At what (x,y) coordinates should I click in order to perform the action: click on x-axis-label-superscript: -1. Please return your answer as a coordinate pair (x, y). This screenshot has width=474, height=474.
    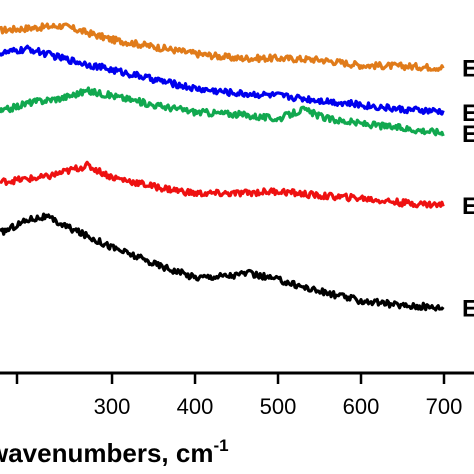
    Looking at the image, I should click on (220, 445).